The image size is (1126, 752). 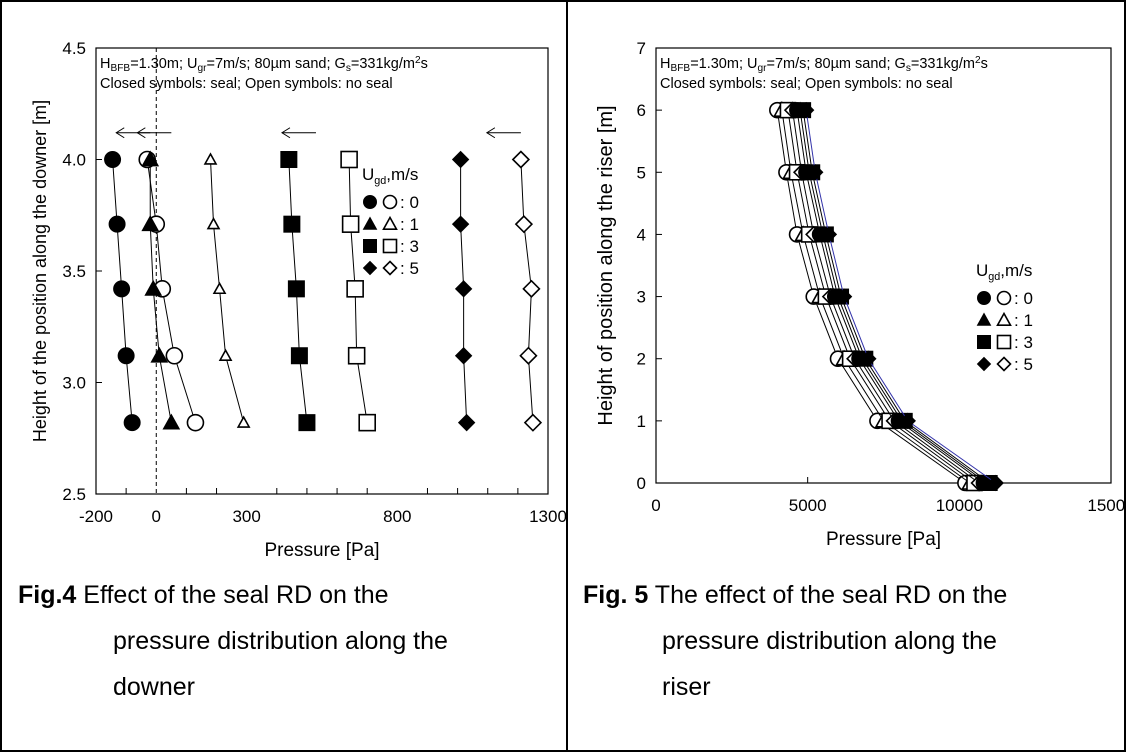 What do you see at coordinates (1023, 342) in the screenshot?
I see `riser-legend-label: : 3` at bounding box center [1023, 342].